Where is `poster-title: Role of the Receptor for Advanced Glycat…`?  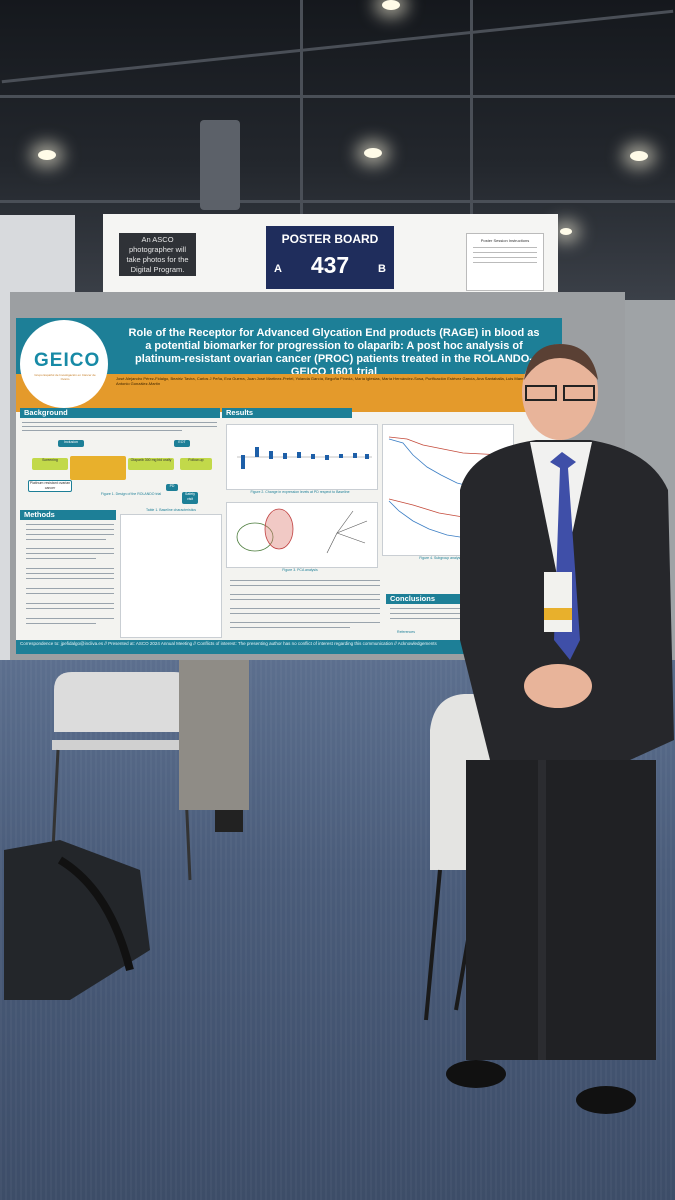 poster-title: Role of the Receptor for Advanced Glycat… is located at coordinates (334, 352).